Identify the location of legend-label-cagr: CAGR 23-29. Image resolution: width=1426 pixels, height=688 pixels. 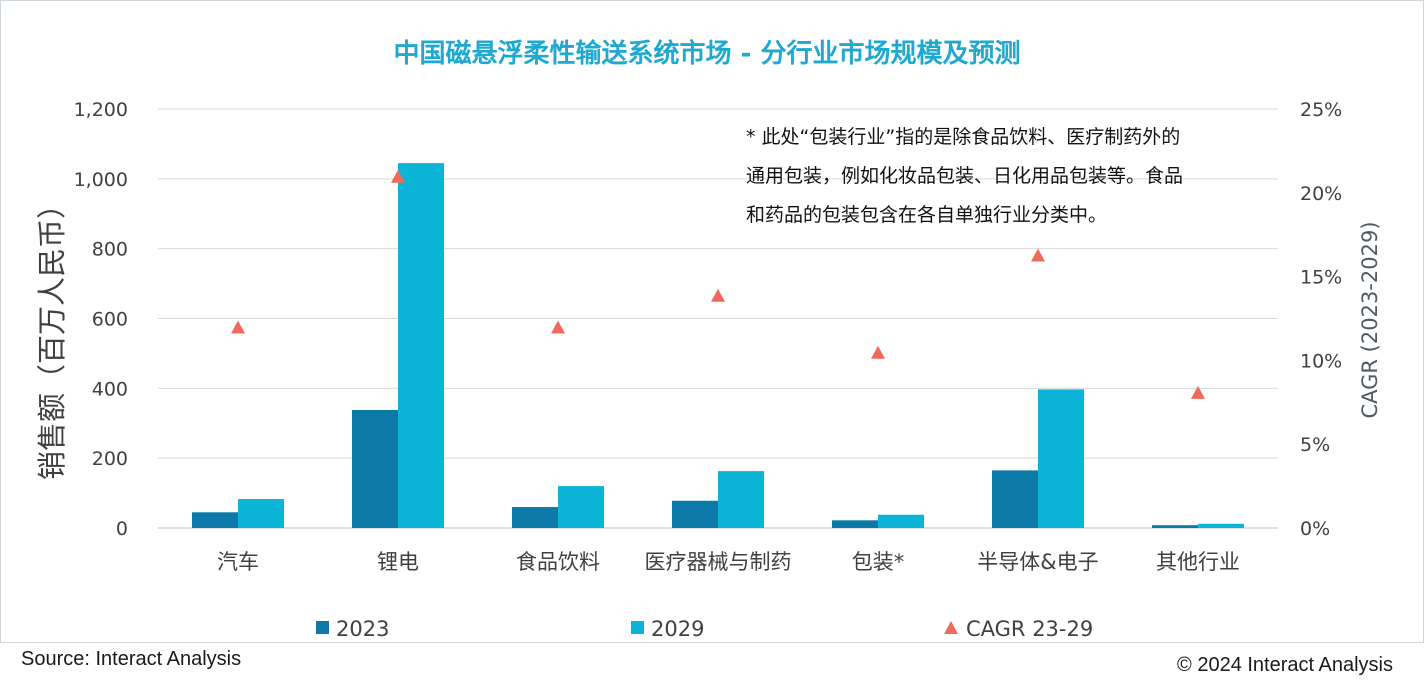
(1029, 629).